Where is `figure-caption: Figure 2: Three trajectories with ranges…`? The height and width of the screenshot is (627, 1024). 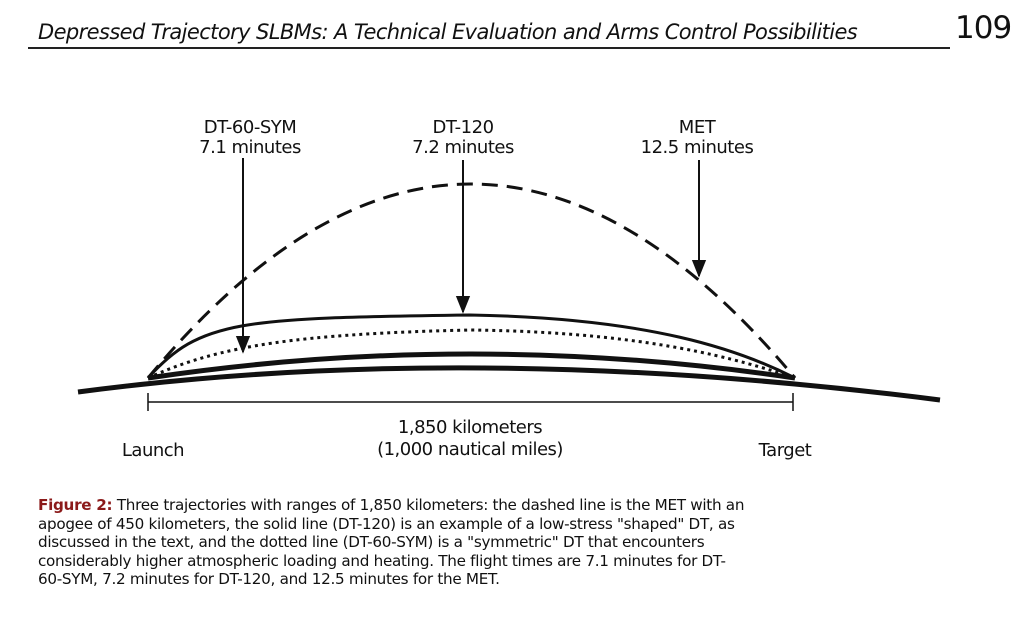
figure-caption: Figure 2: Three trajectories with ranges… is located at coordinates (518, 542).